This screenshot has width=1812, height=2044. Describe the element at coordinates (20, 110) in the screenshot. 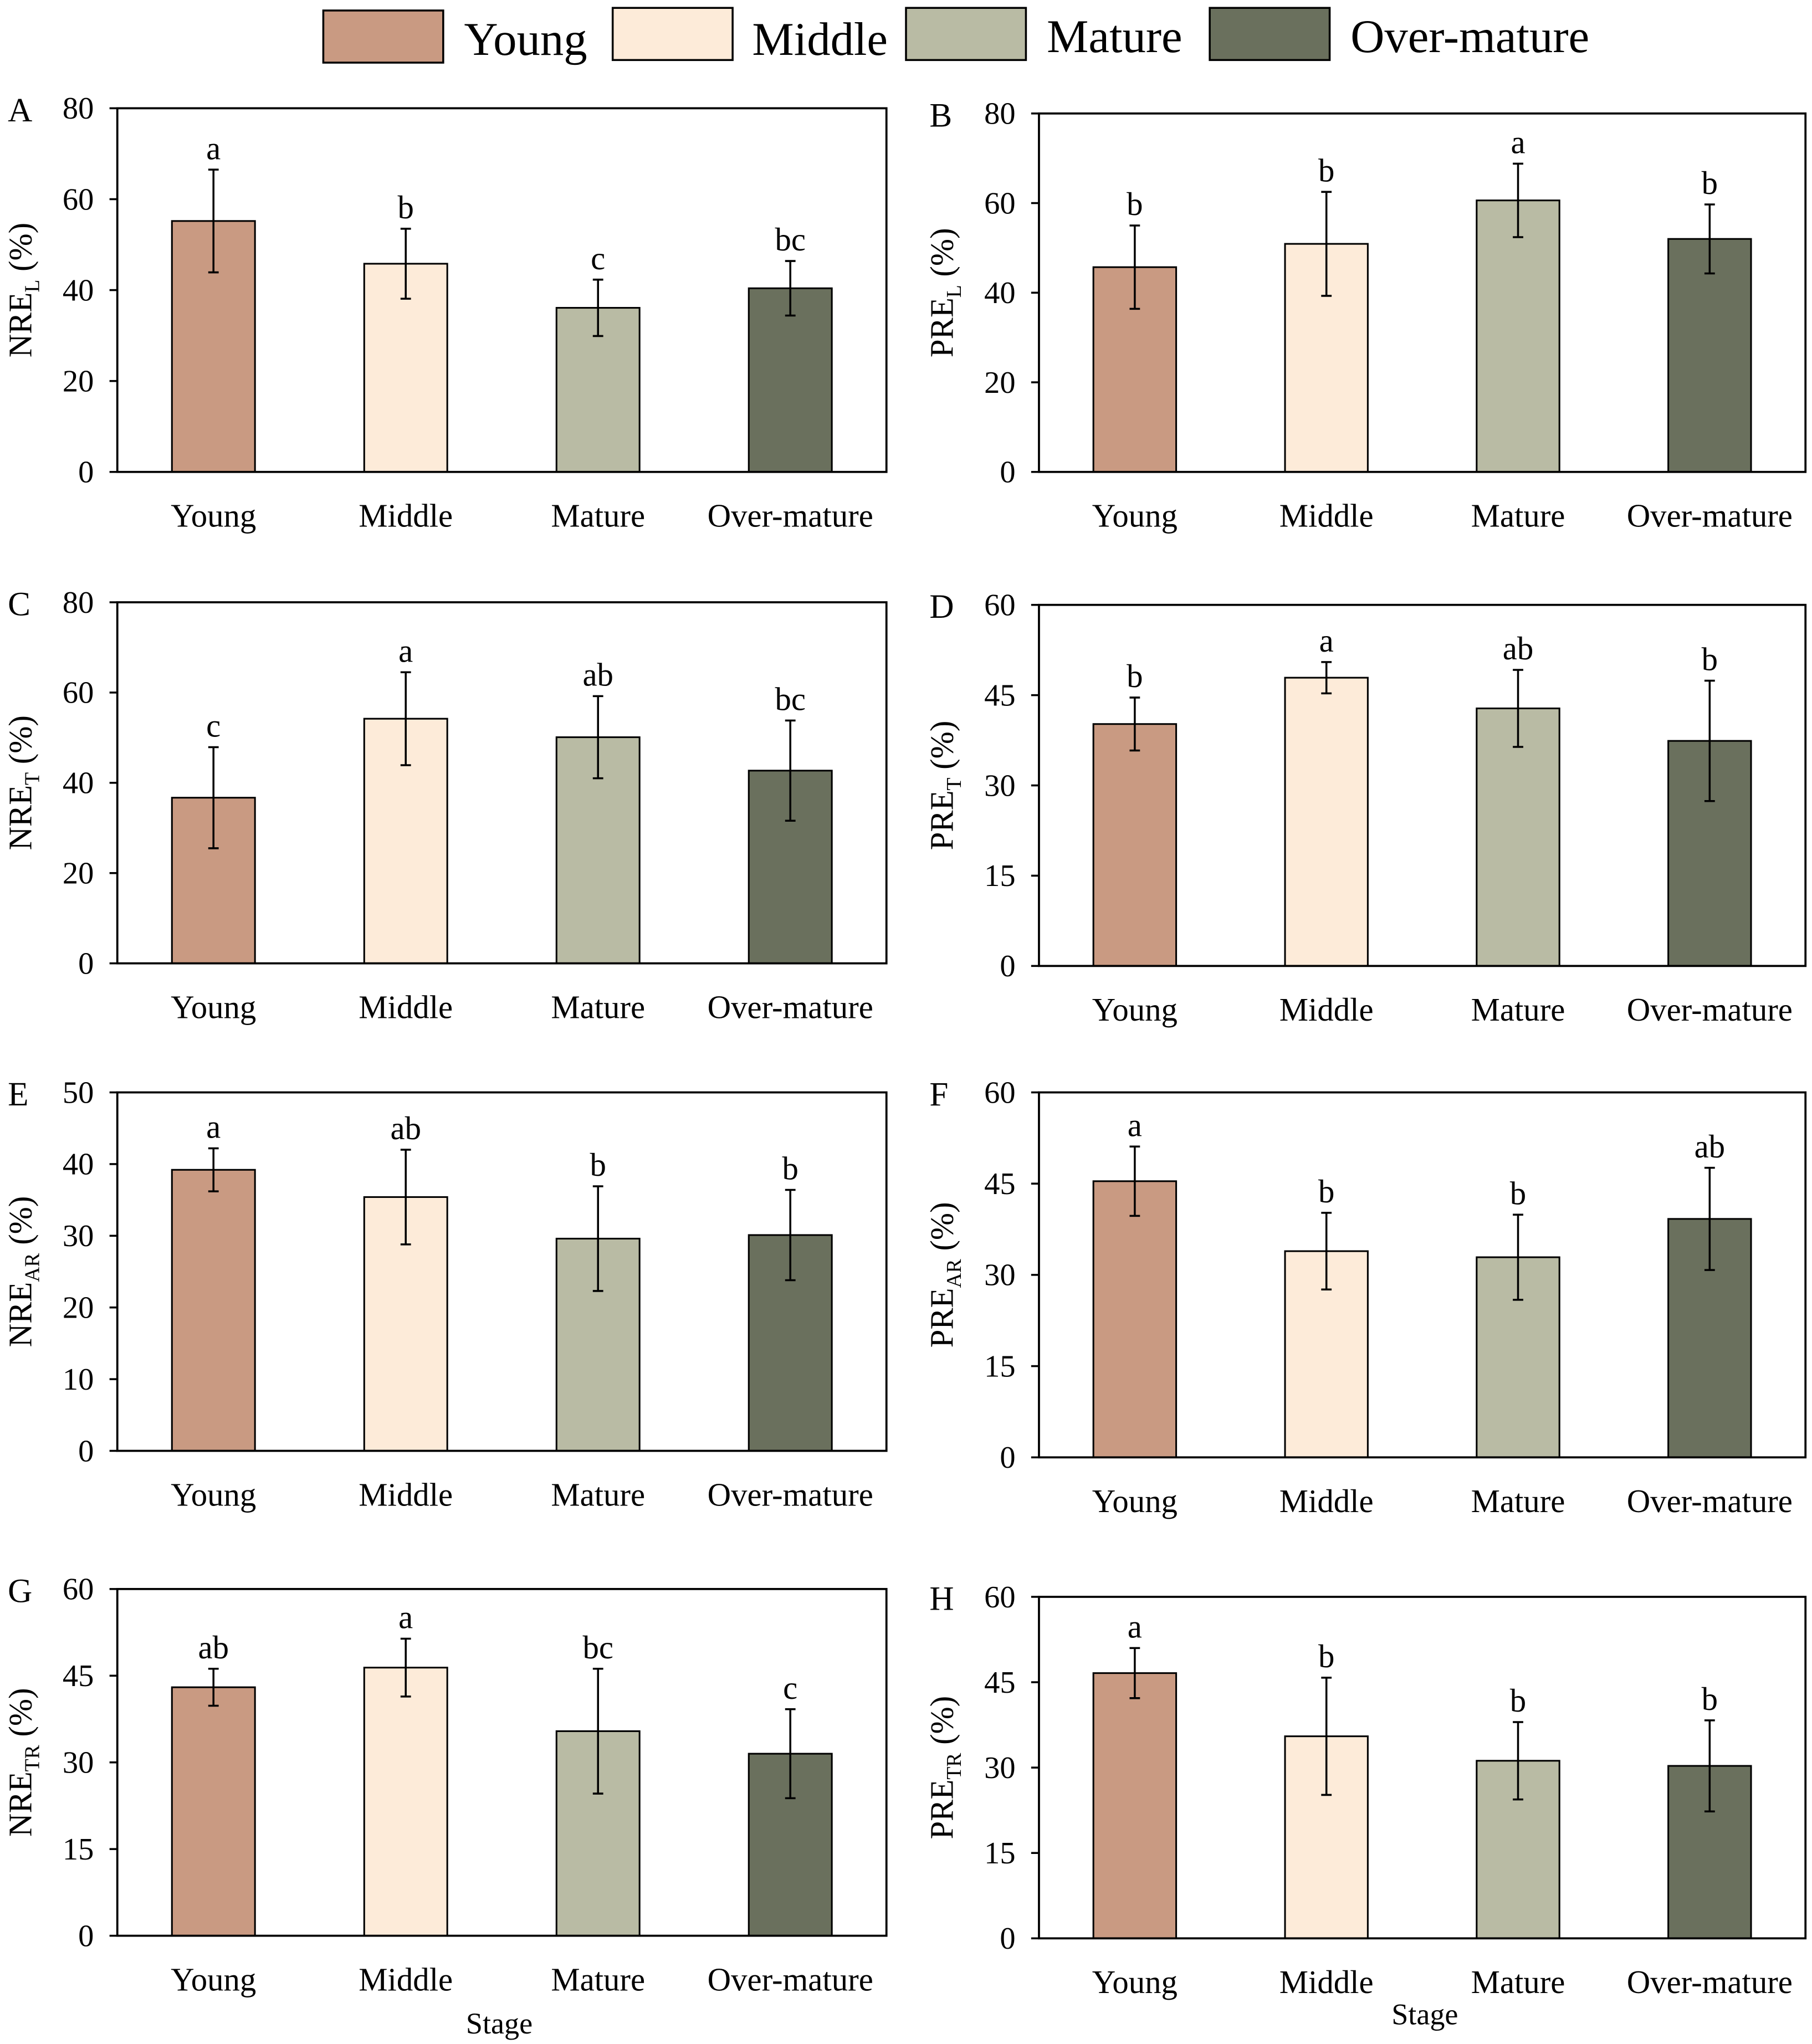

I see `panel-letter: A` at that location.